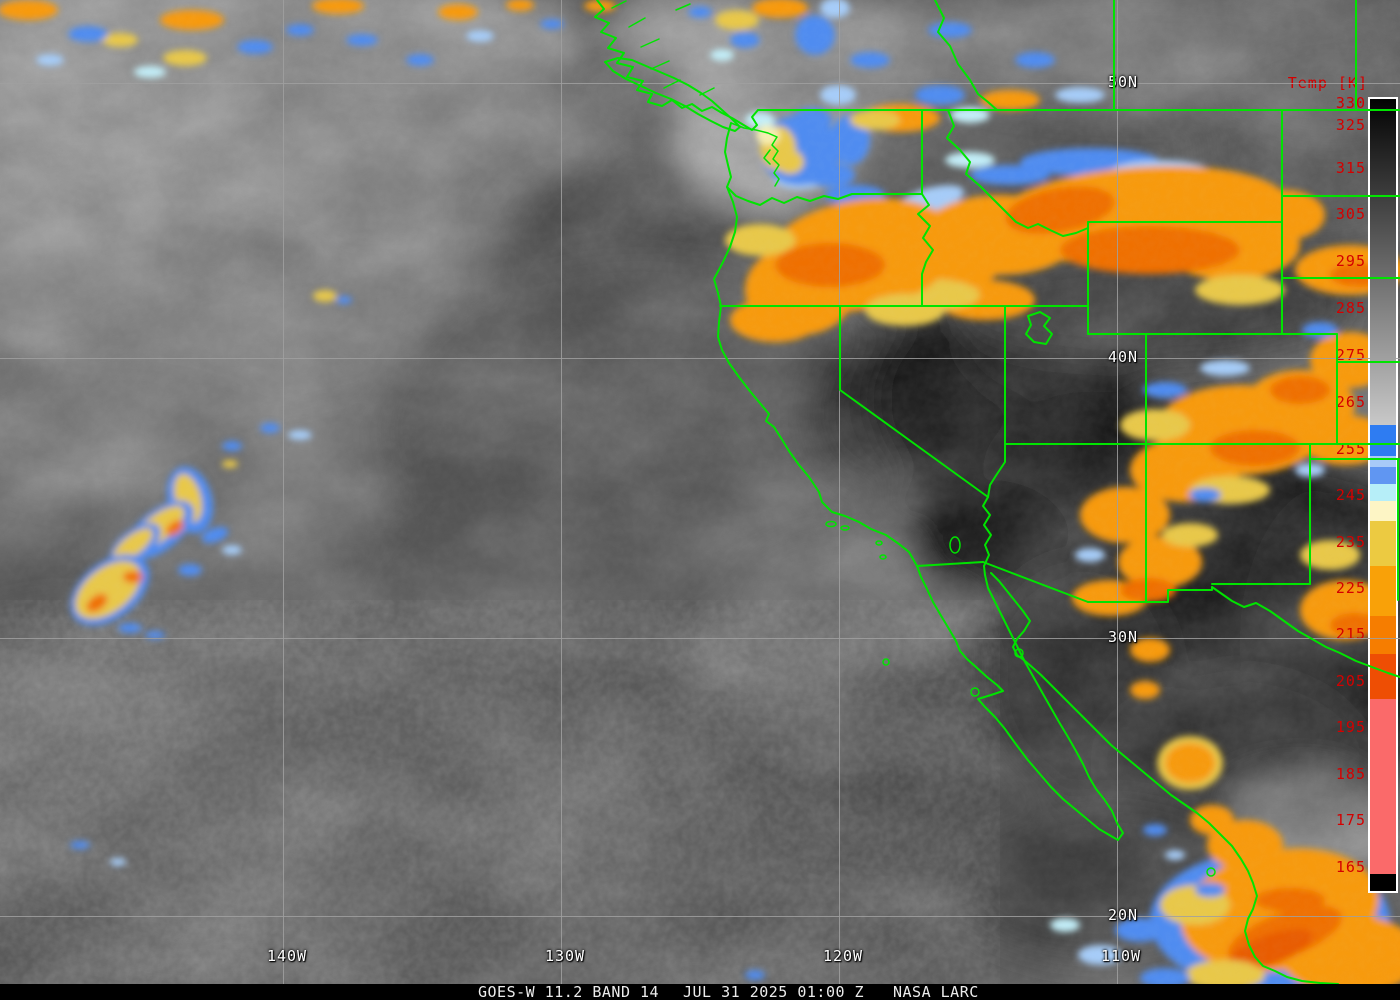  I want to click on caption-credit: NASA LARC, so click(936, 991).